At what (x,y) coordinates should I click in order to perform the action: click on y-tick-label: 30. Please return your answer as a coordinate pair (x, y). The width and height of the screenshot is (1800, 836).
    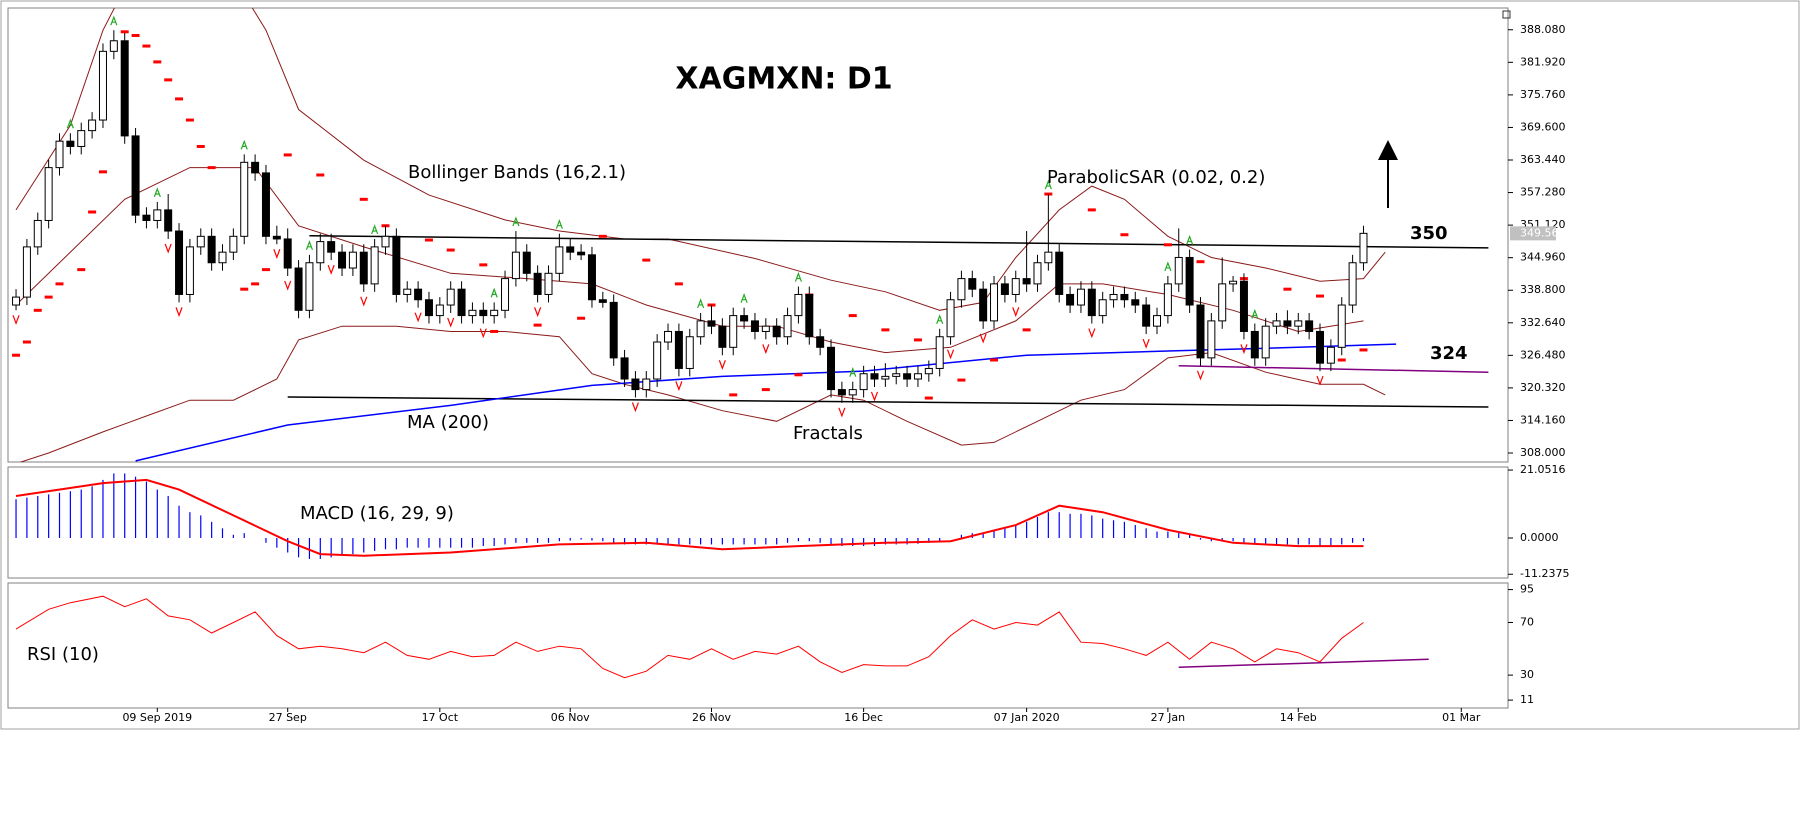
    Looking at the image, I should click on (1527, 674).